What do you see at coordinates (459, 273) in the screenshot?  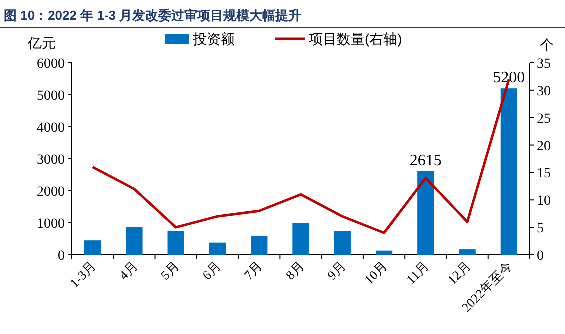 I see `x-tick-label: 12月` at bounding box center [459, 273].